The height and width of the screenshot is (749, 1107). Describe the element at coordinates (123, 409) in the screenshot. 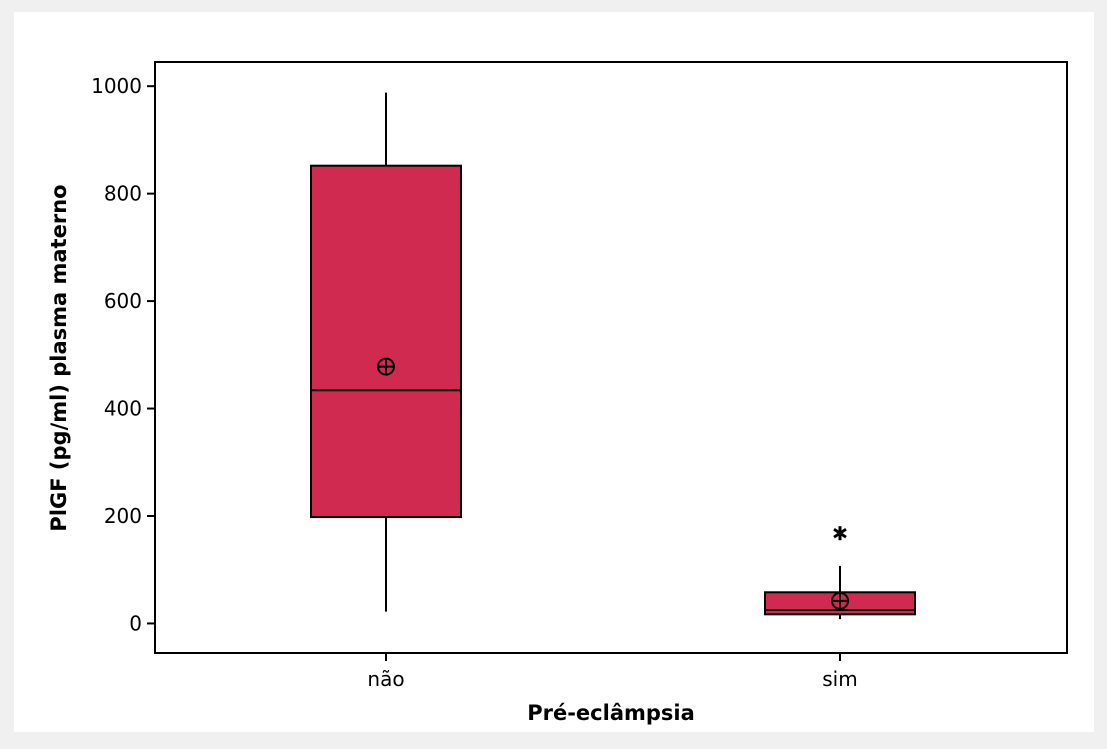

I see `y-tick-label: 400` at that location.